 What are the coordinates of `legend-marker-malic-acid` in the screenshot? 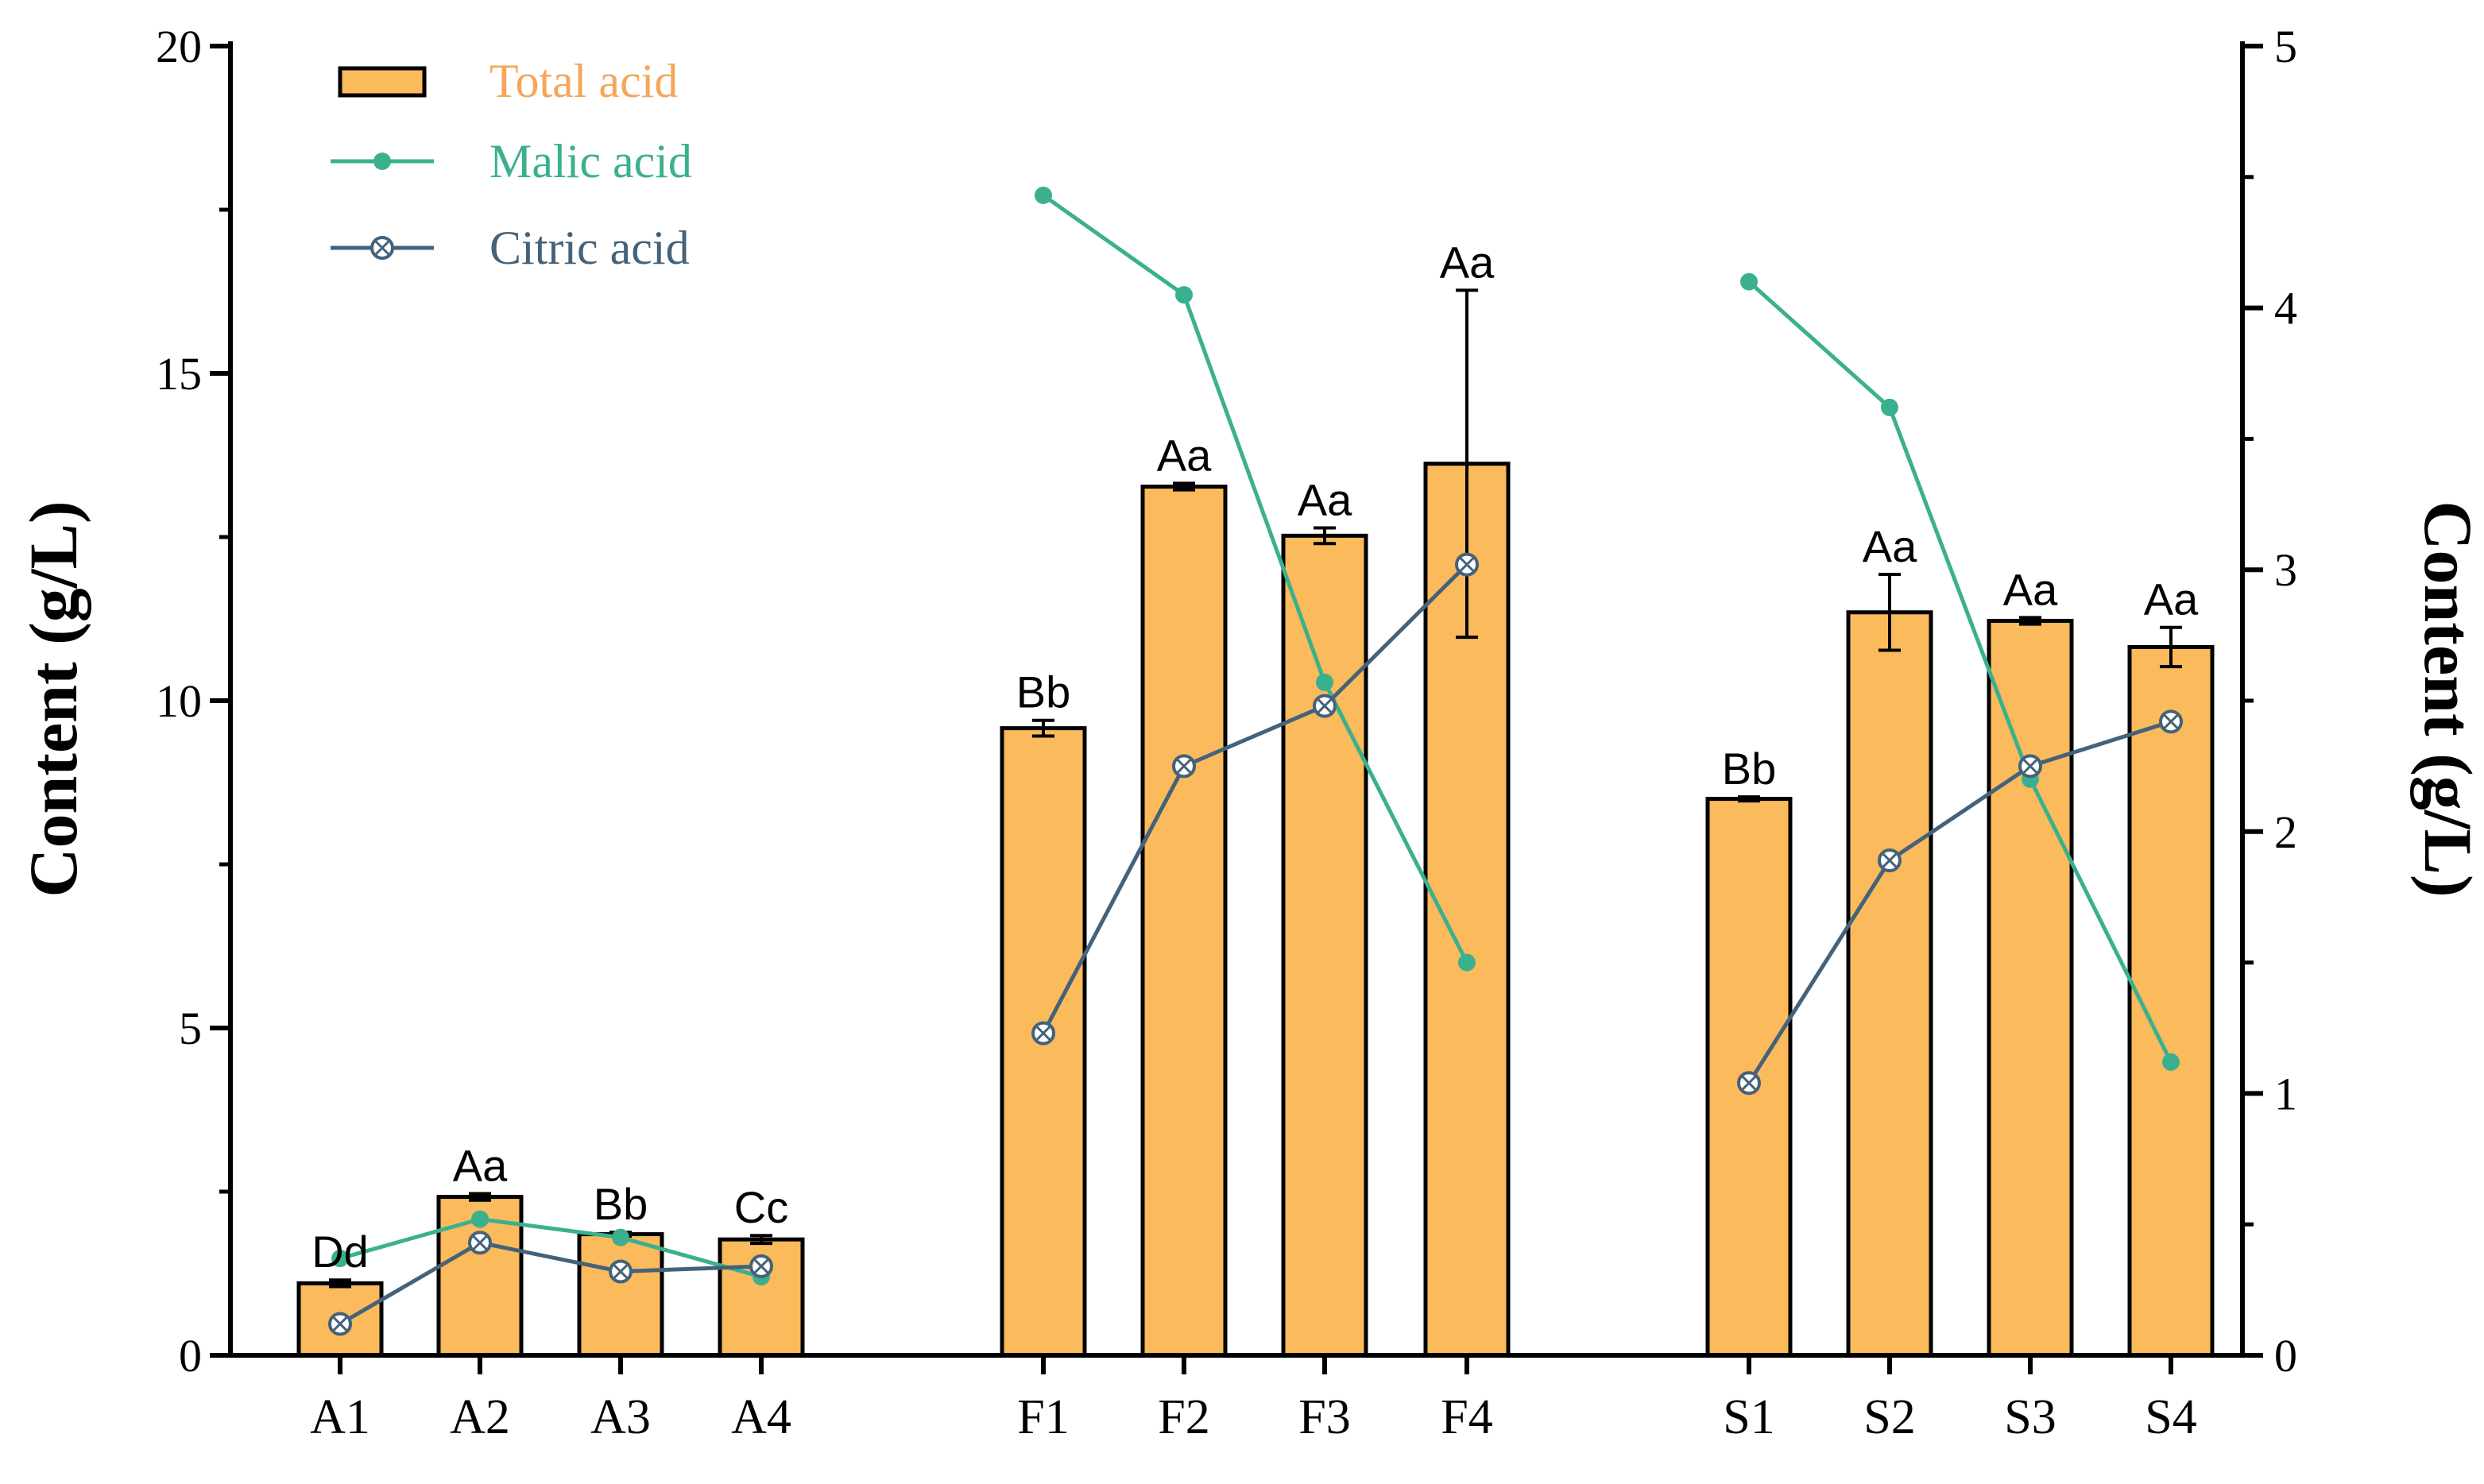 It's located at (382, 161).